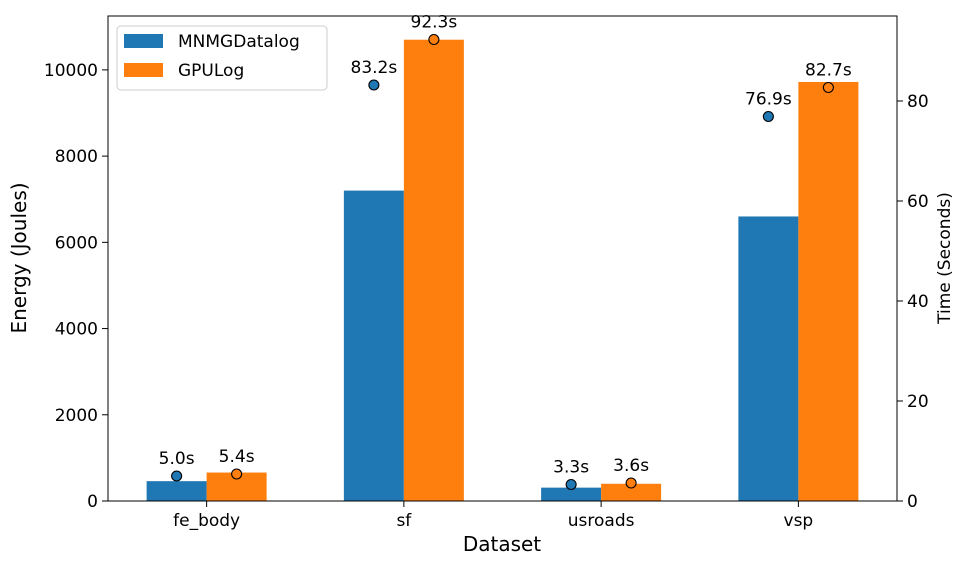  I want to click on y-tick-label-8000: 8000, so click(76, 157).